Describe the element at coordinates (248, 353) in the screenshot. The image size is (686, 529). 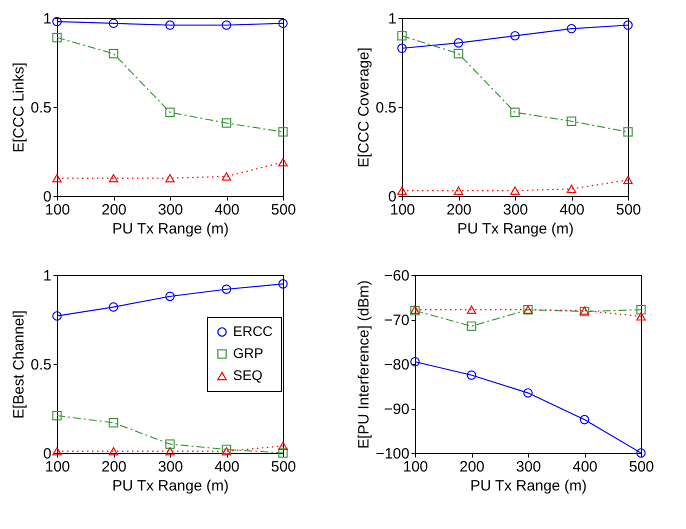
I see `legend-label: GRP` at that location.